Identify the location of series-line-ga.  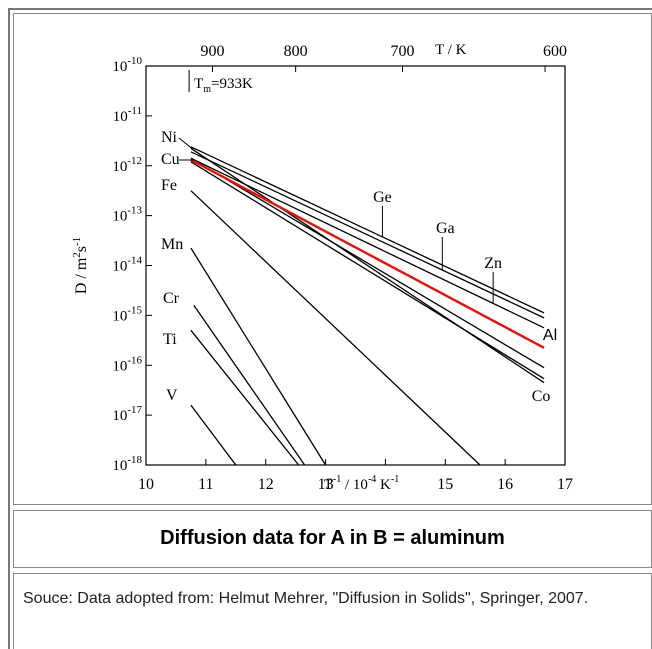
(367, 235).